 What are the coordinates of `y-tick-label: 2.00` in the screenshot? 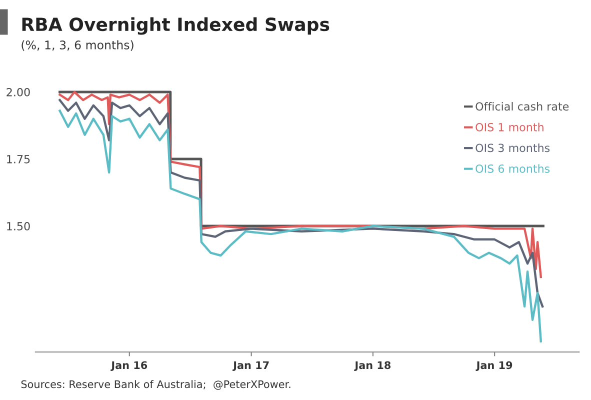 It's located at (18, 92).